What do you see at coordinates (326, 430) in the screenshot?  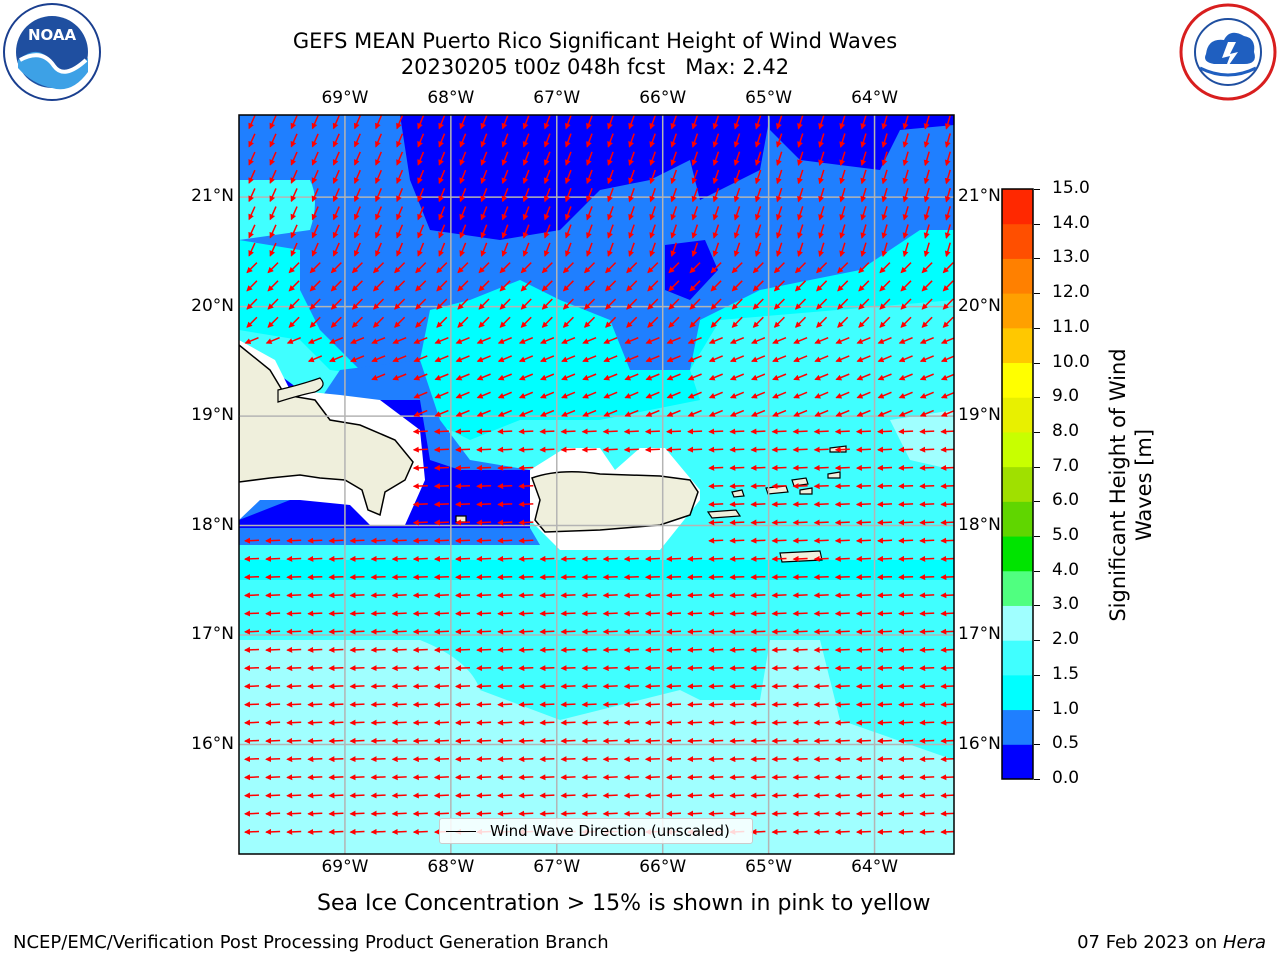 I see `land-hispaniola` at bounding box center [326, 430].